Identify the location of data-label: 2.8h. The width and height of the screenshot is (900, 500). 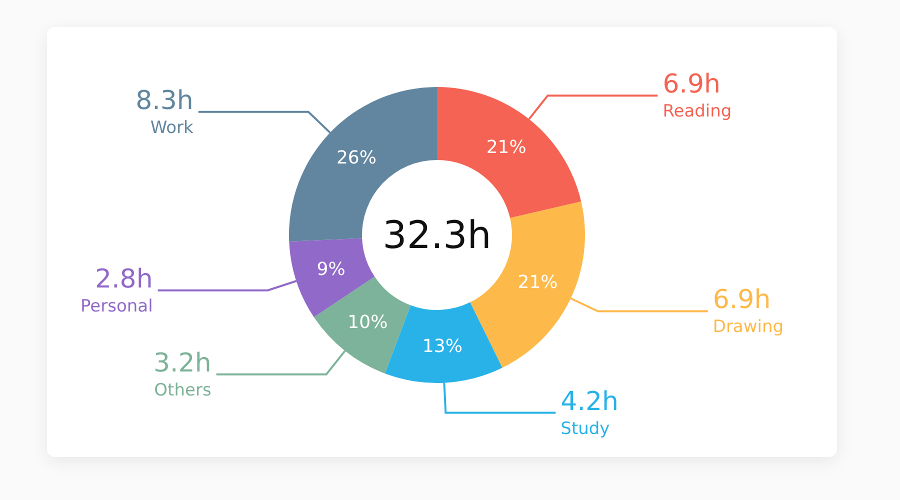
(123, 279).